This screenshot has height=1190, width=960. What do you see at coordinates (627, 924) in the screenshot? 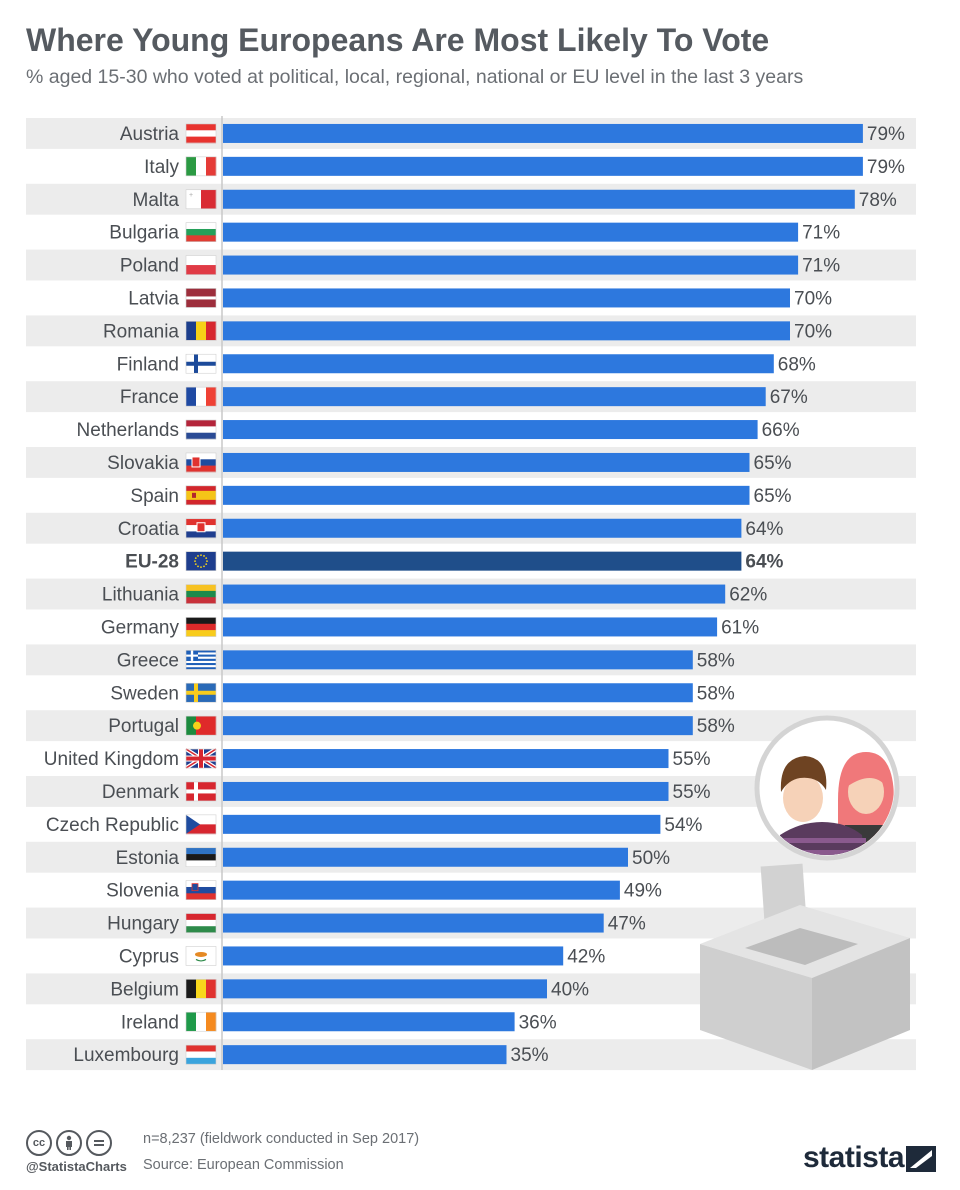
I see `value-label: 47%` at bounding box center [627, 924].